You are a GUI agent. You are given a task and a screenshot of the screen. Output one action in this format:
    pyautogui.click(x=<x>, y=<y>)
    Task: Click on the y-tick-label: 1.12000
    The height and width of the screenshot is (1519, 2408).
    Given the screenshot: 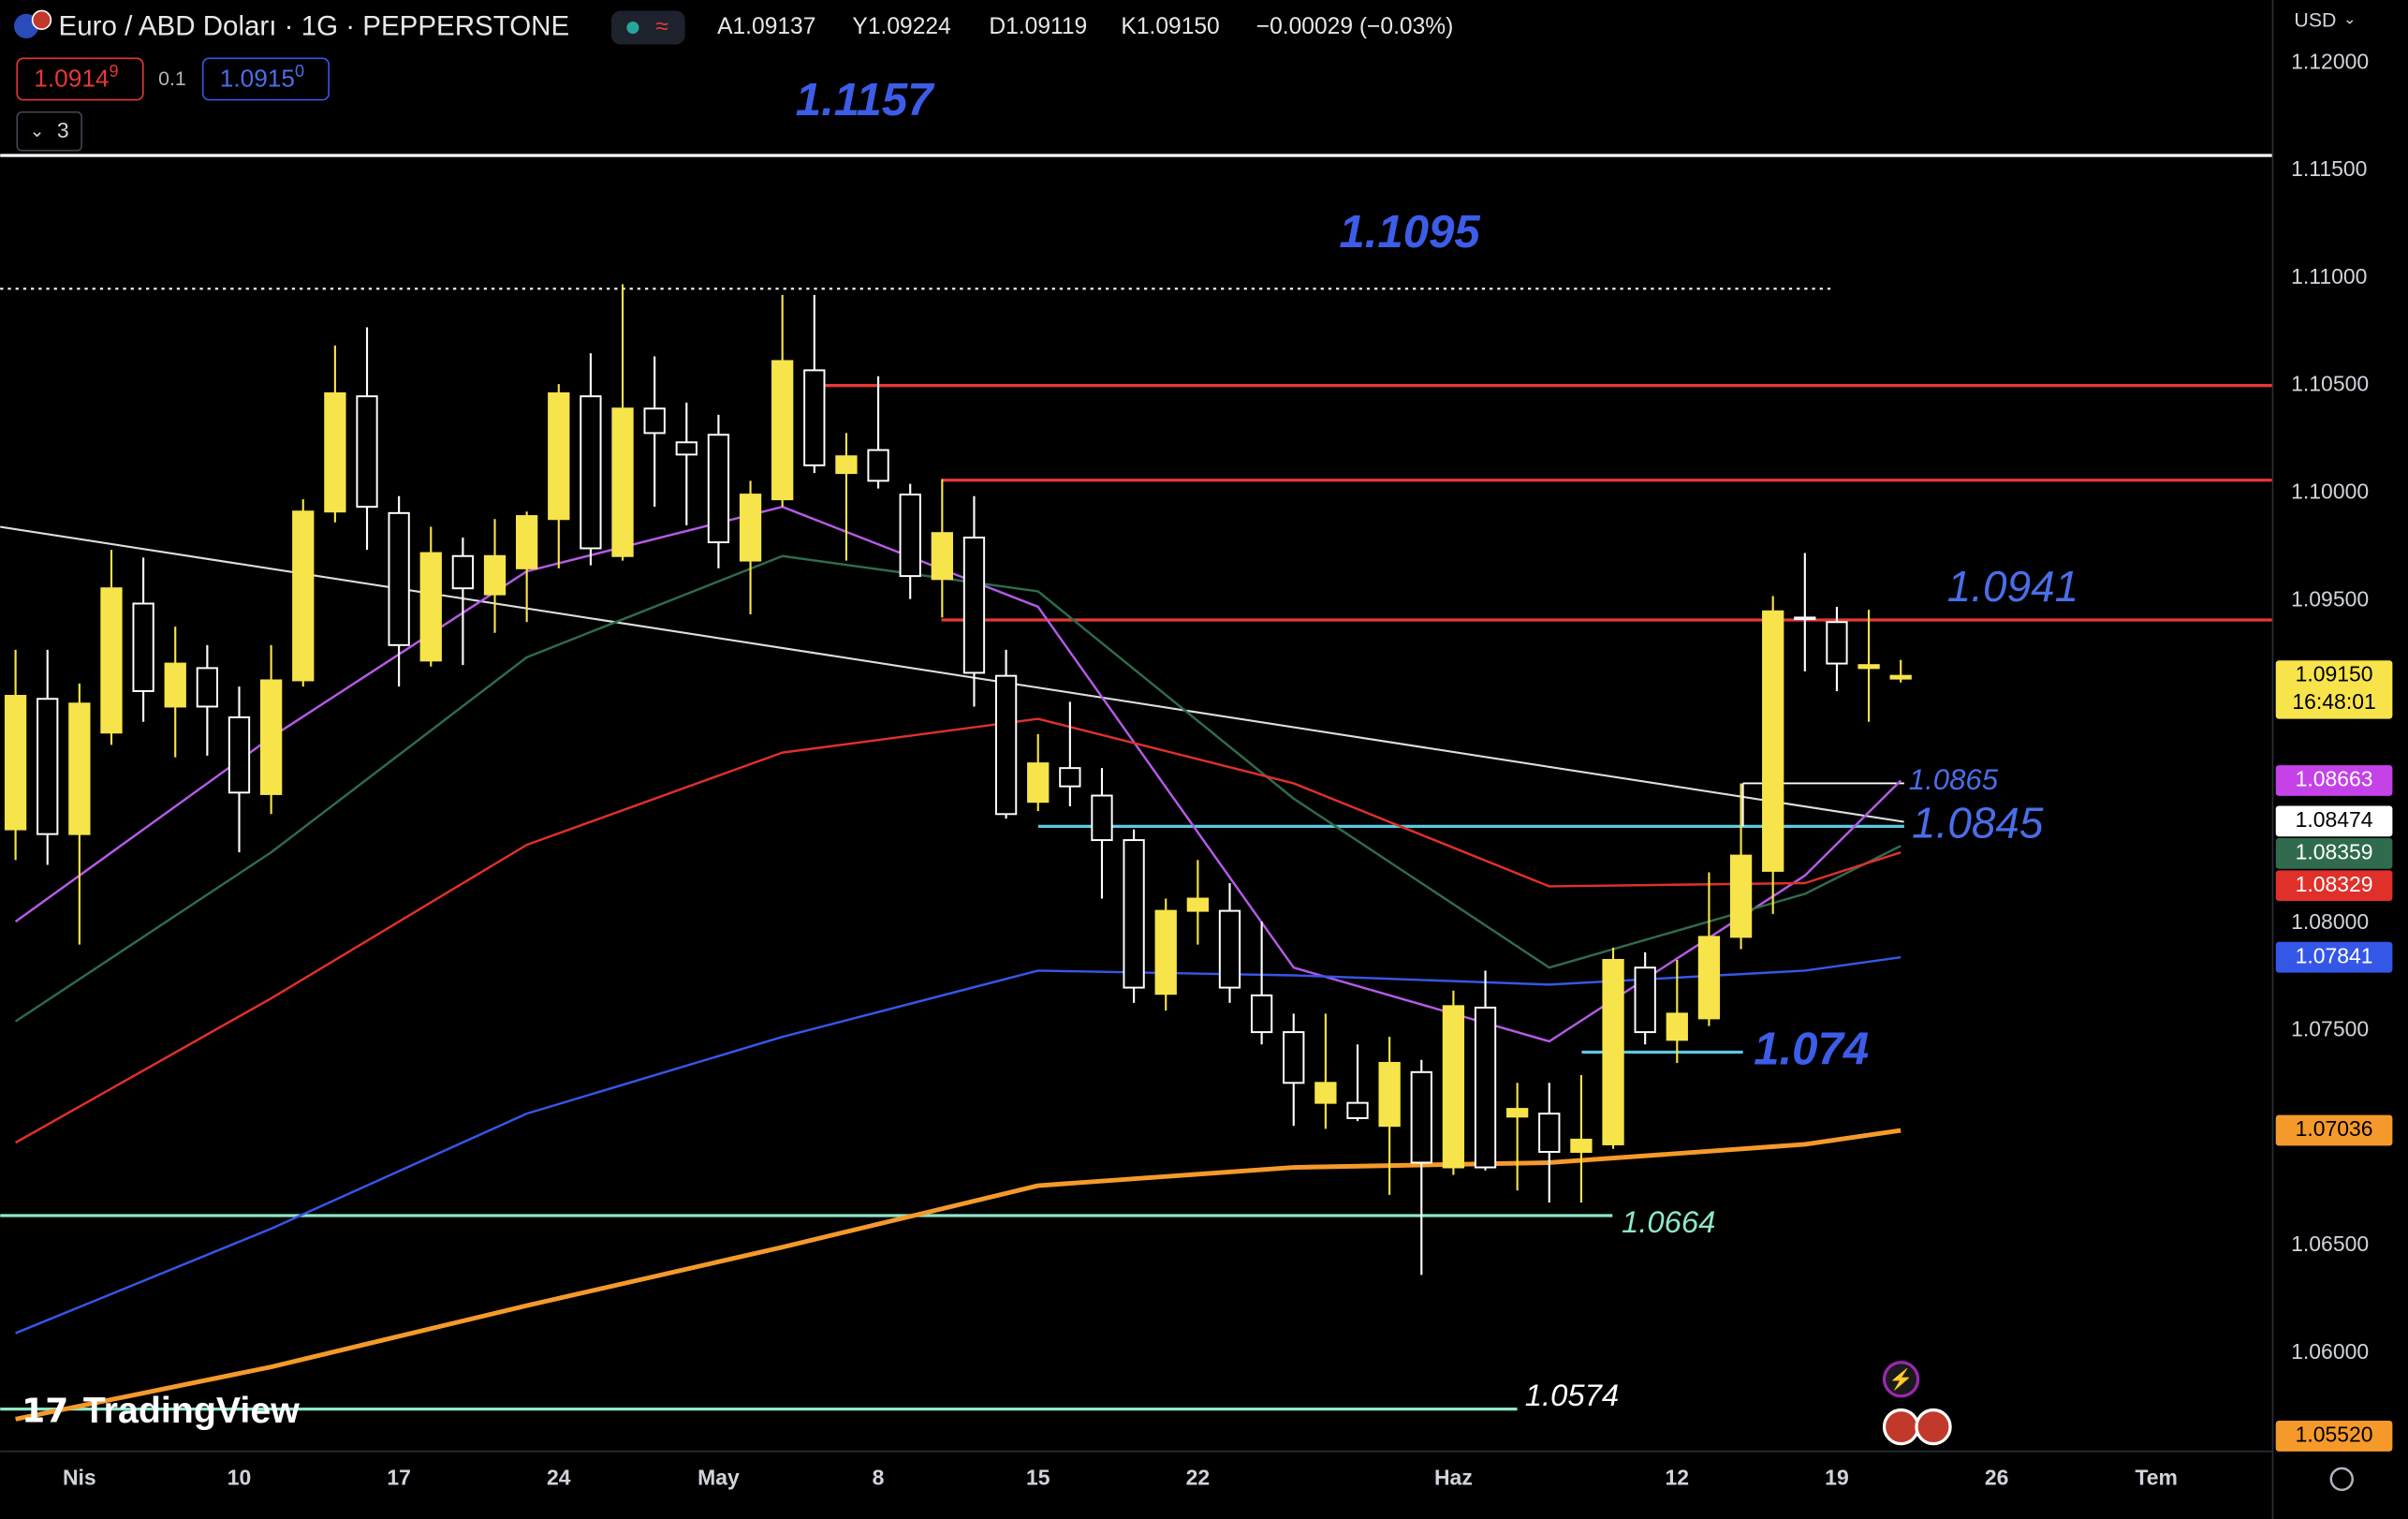 What is the action you would take?
    pyautogui.click(x=2330, y=61)
    